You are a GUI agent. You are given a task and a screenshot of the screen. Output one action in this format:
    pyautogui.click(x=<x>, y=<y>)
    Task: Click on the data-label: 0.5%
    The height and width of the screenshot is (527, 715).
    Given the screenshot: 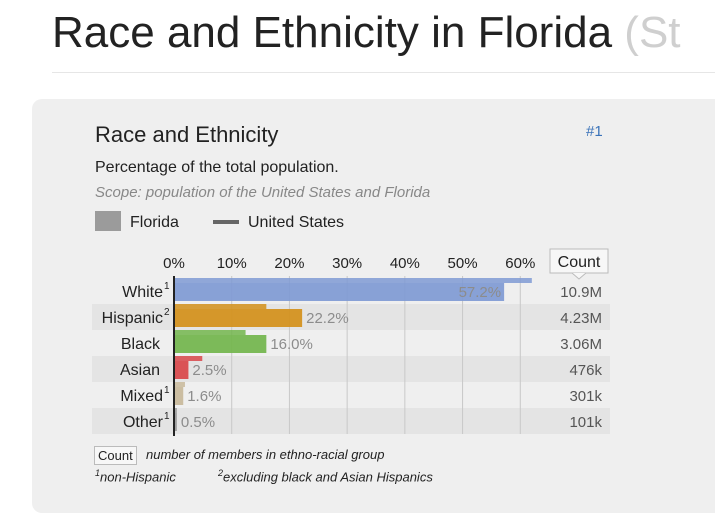 What is the action you would take?
    pyautogui.click(x=198, y=422)
    